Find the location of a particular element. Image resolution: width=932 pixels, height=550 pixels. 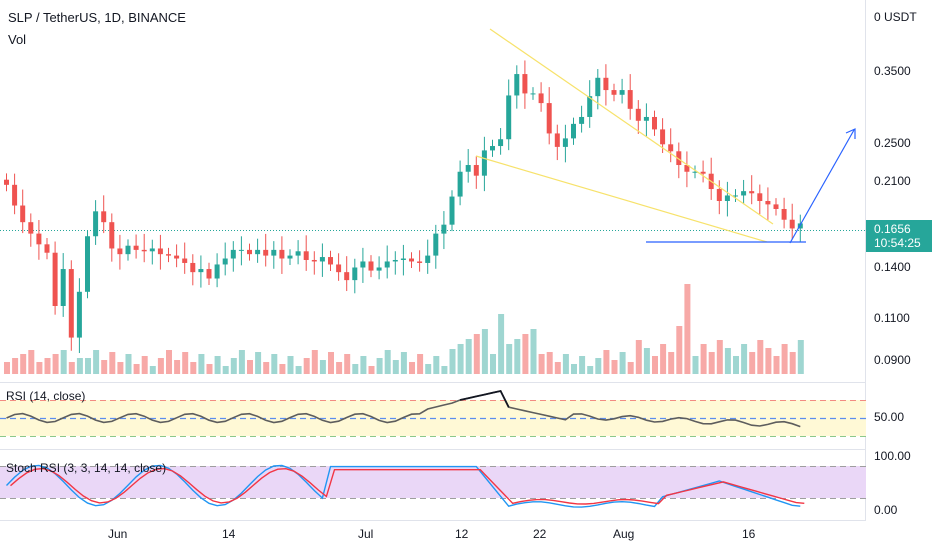

price-tick-0-25: 0.2500 is located at coordinates (892, 143).